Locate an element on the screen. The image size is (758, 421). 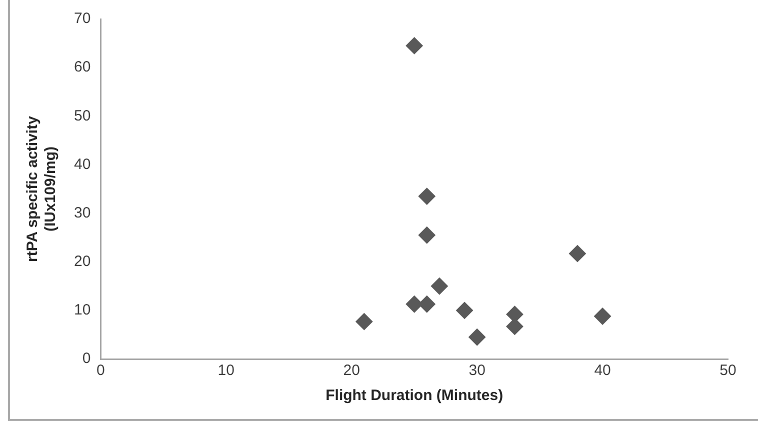
x-tick-label: 50 is located at coordinates (728, 371).